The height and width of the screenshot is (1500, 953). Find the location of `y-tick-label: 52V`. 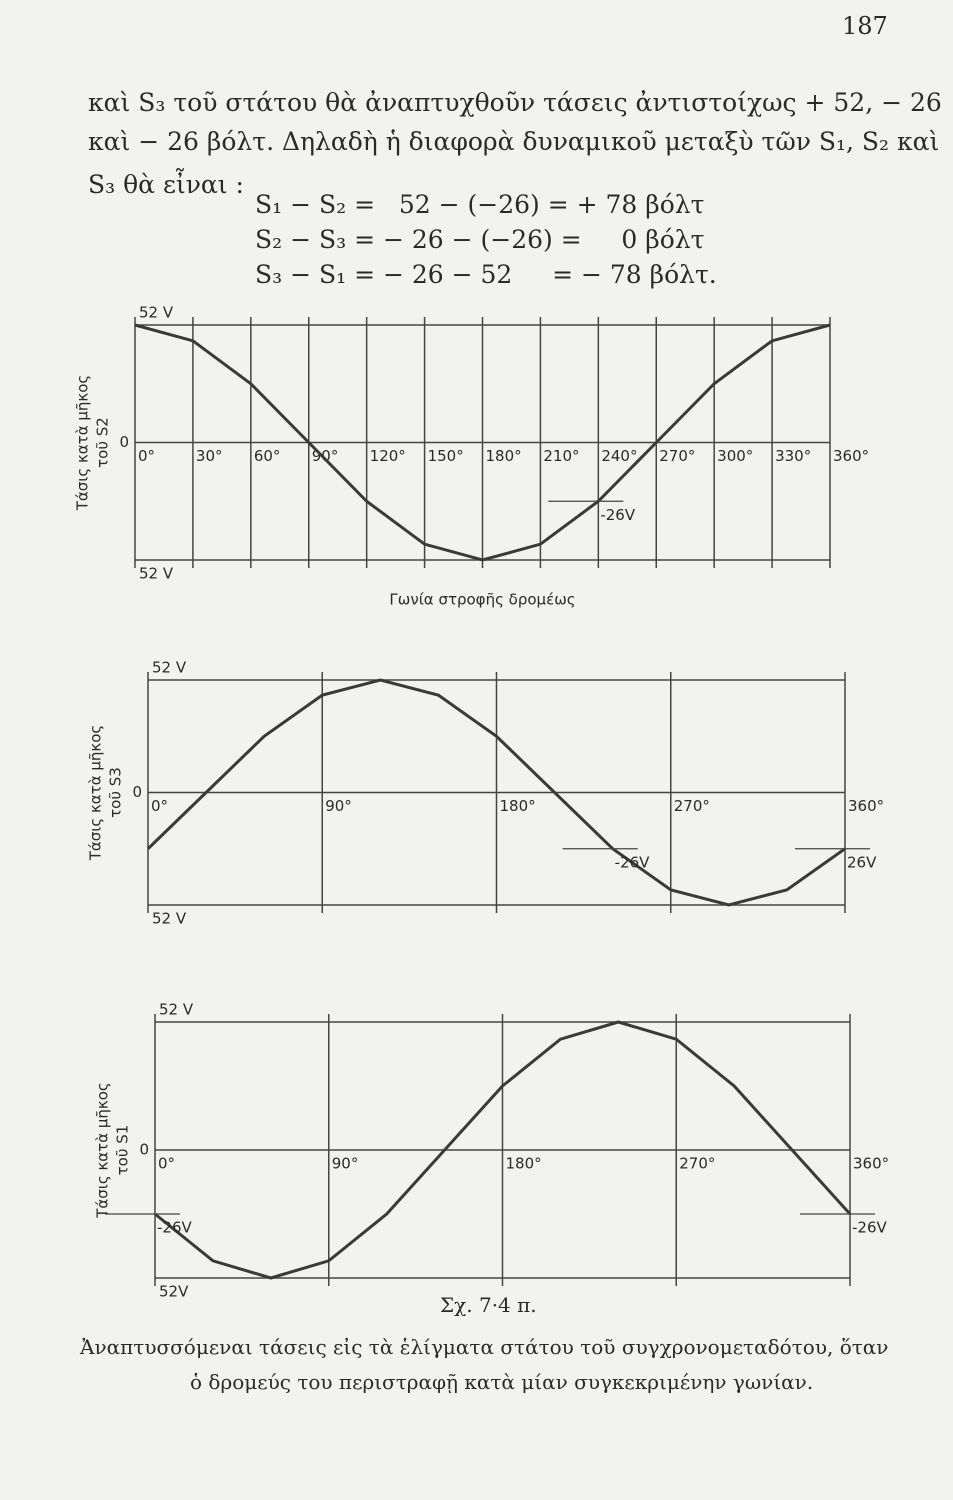

y-tick-label: 52V is located at coordinates (174, 1292).